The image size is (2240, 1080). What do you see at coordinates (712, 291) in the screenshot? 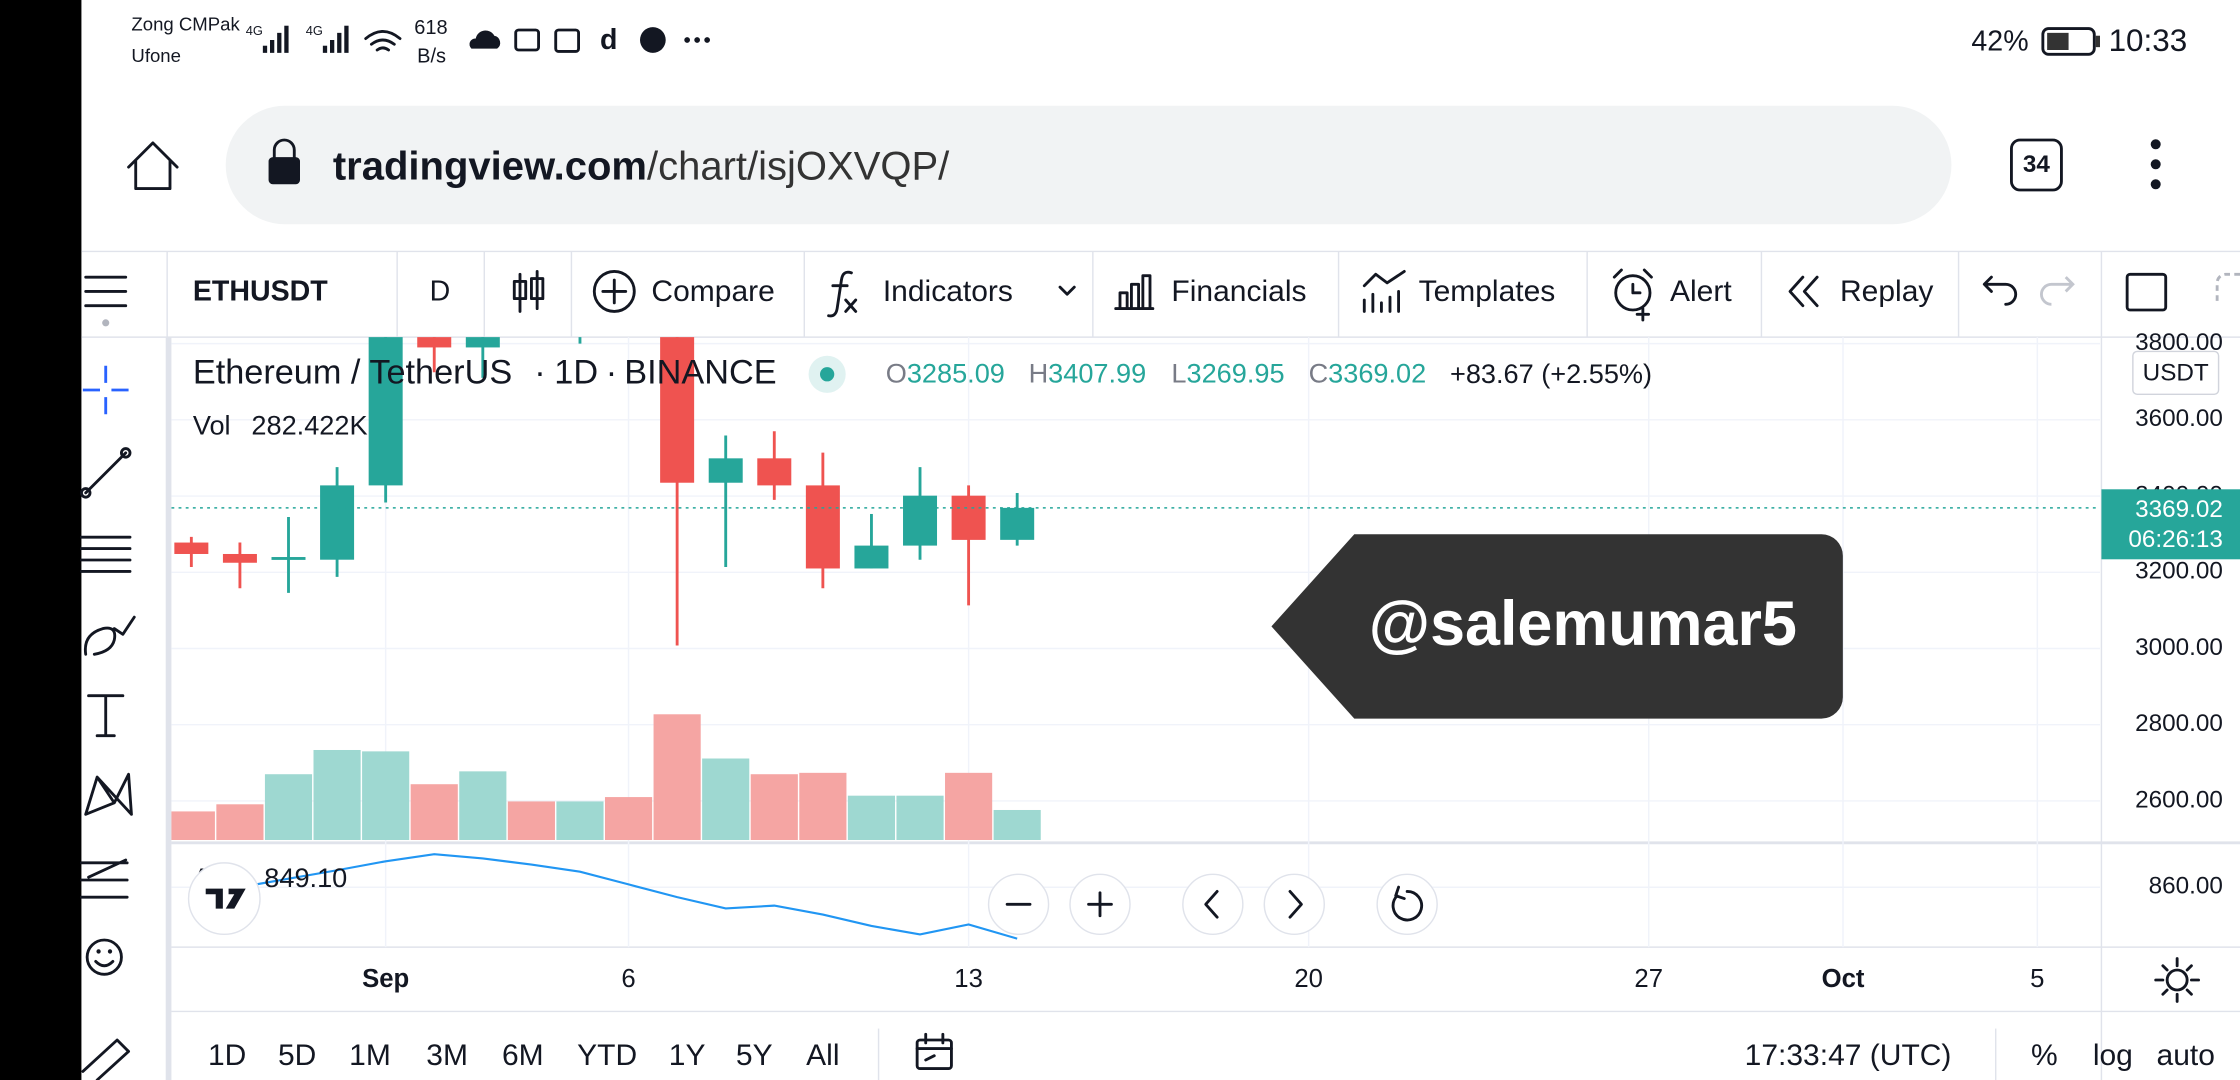
I see `chart-toolbar-part: Compare` at bounding box center [712, 291].